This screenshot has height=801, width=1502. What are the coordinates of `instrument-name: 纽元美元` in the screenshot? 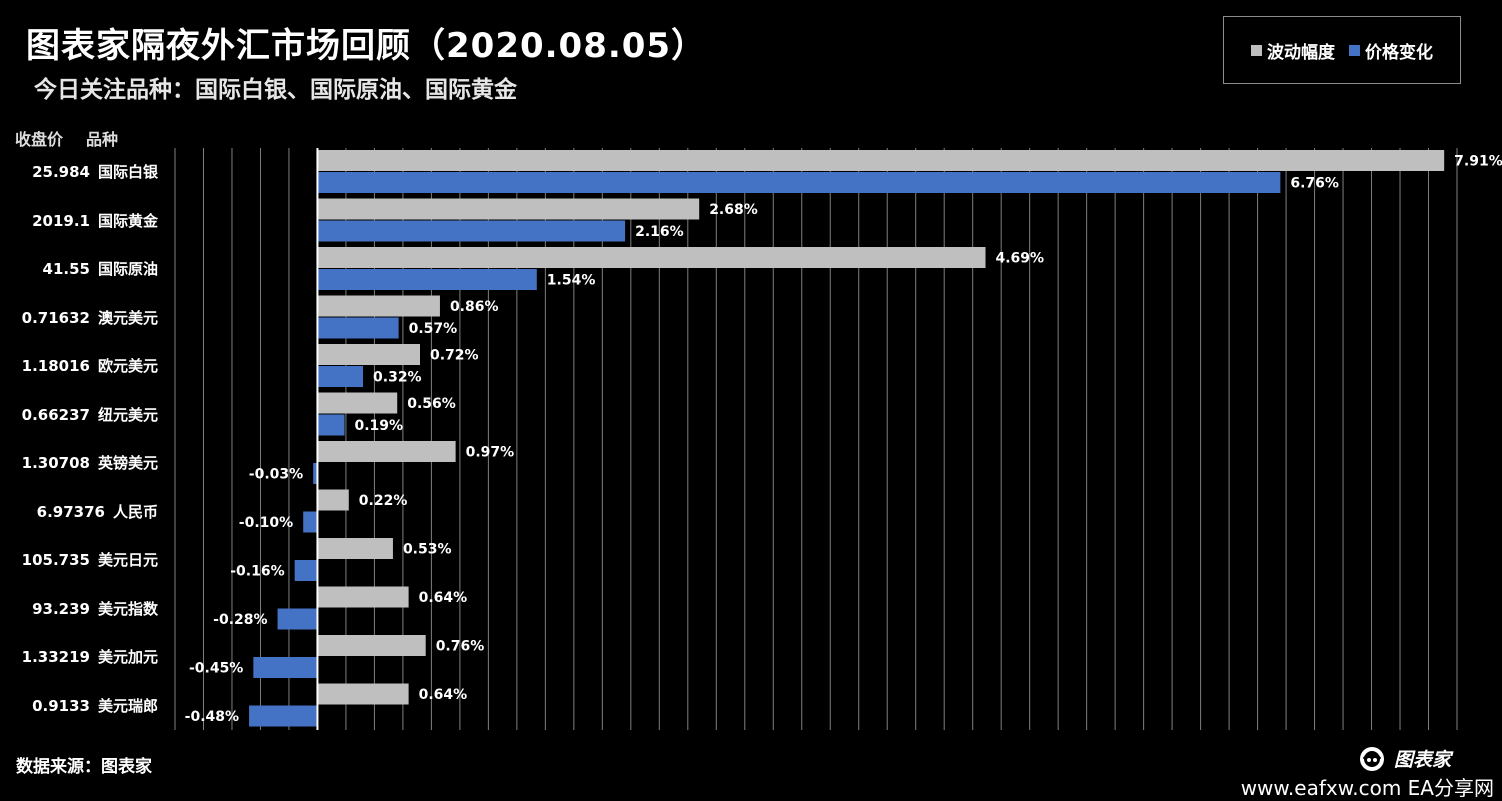 It's located at (127, 414).